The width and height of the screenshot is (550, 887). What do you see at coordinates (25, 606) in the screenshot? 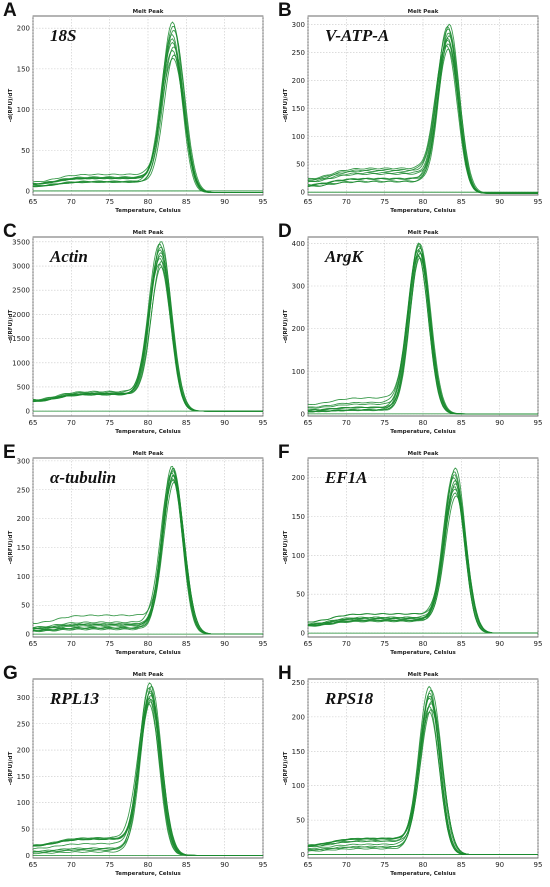
I see `y-tick-label: 50` at bounding box center [25, 606].